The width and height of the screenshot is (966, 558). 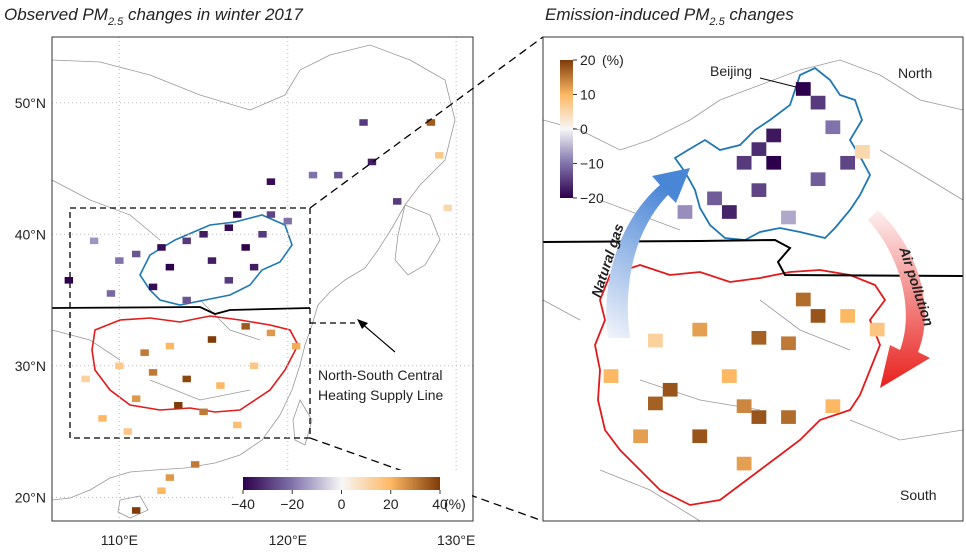 I want to click on region-label: North, so click(x=915, y=73).